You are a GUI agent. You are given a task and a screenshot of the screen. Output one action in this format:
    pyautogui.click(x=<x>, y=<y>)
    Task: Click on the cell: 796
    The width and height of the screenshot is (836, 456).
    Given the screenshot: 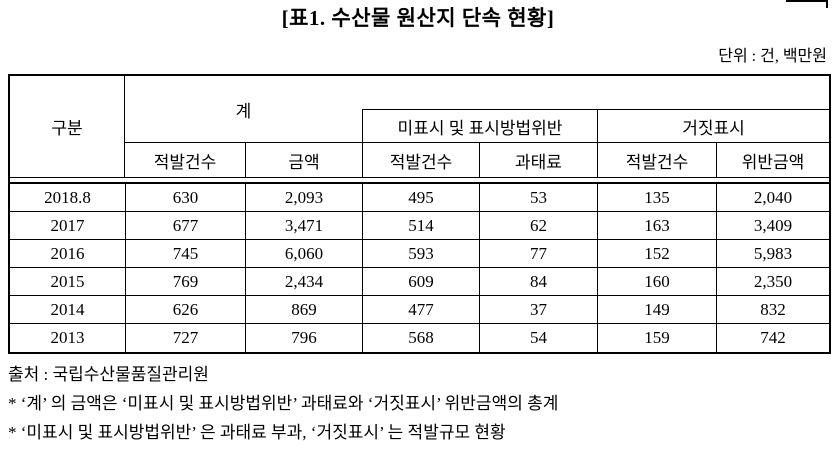 What is the action you would take?
    pyautogui.click(x=303, y=338)
    